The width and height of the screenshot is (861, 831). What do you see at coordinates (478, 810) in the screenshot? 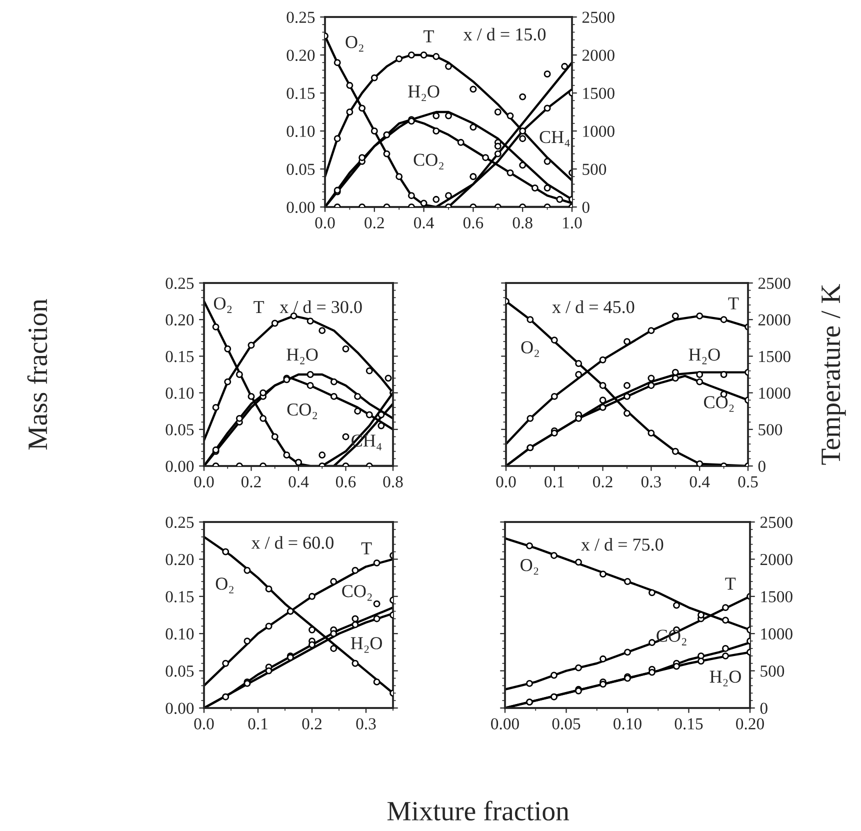
I see `x-axis-title: Mixture fraction` at bounding box center [478, 810].